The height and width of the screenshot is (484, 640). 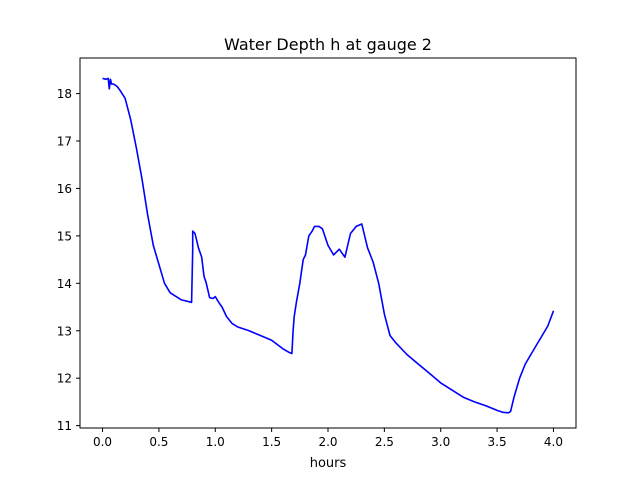 I want to click on y-tick-label: 17, so click(x=64, y=142).